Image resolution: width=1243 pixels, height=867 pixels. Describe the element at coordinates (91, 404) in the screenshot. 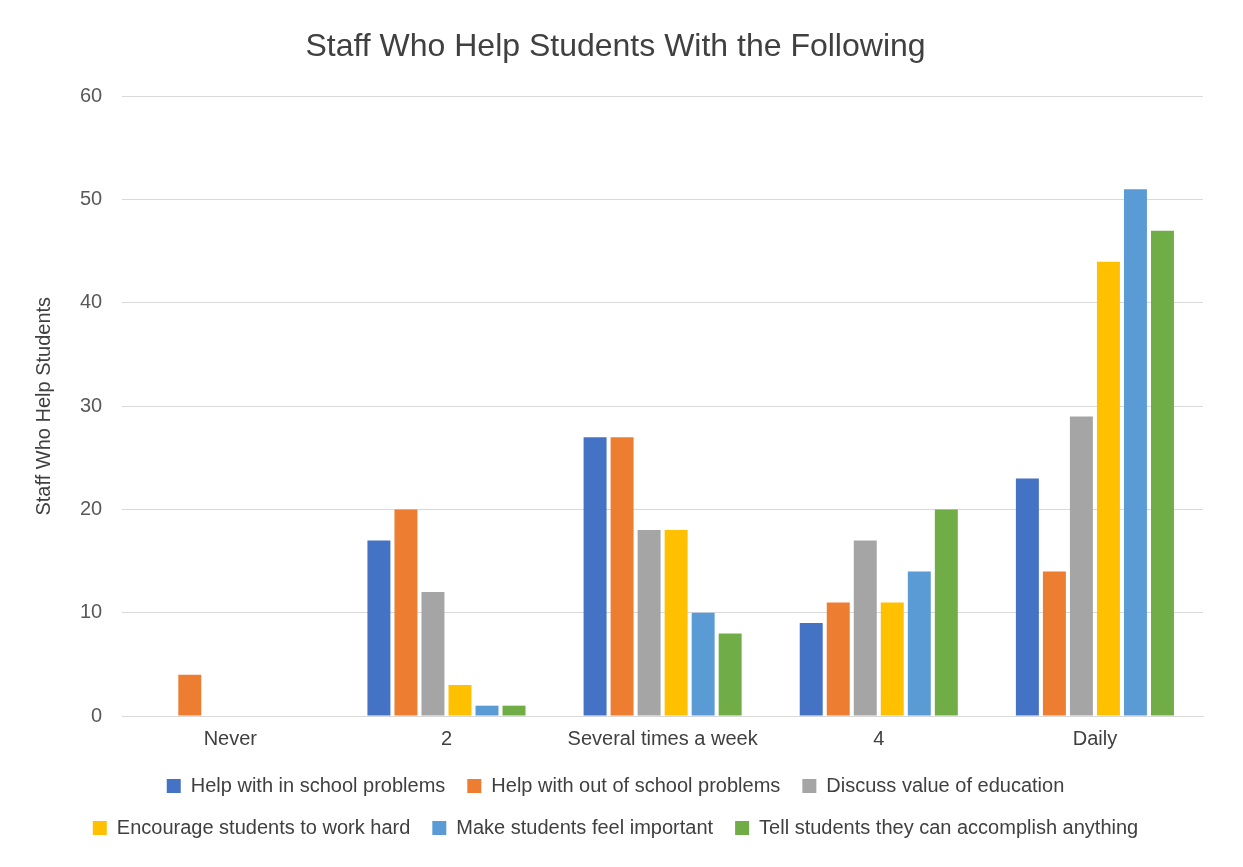

I see `y-tick-label: 30` at that location.